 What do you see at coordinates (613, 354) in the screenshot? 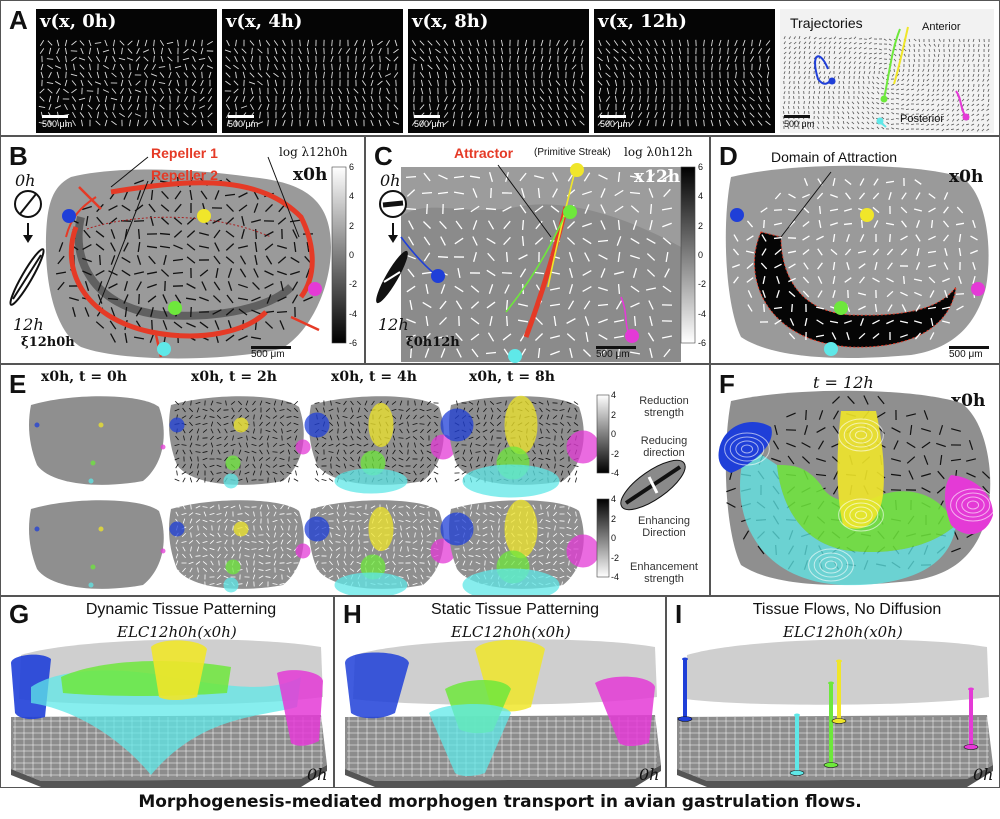
I see `c-scale-label: 500 μm` at bounding box center [613, 354].